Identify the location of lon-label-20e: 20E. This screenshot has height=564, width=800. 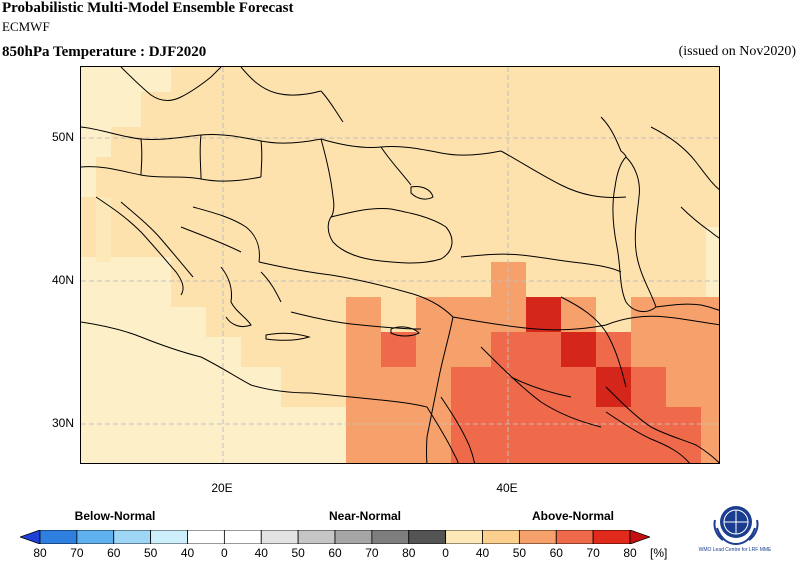
(222, 488).